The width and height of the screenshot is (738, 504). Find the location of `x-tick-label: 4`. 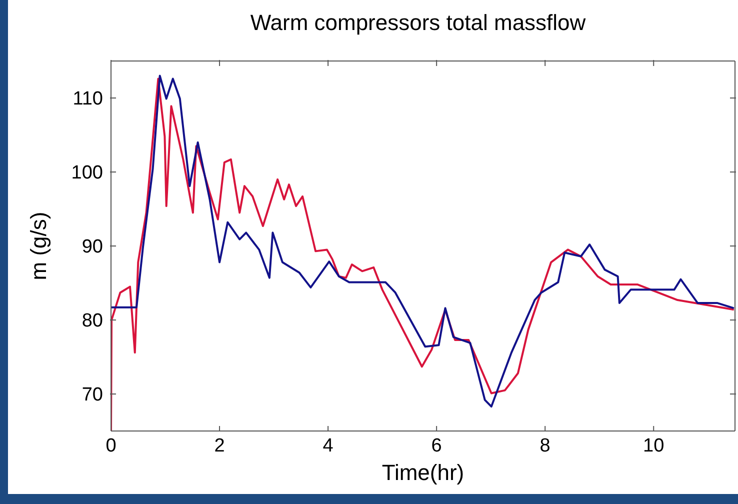

x-tick-label: 4 is located at coordinates (328, 445).